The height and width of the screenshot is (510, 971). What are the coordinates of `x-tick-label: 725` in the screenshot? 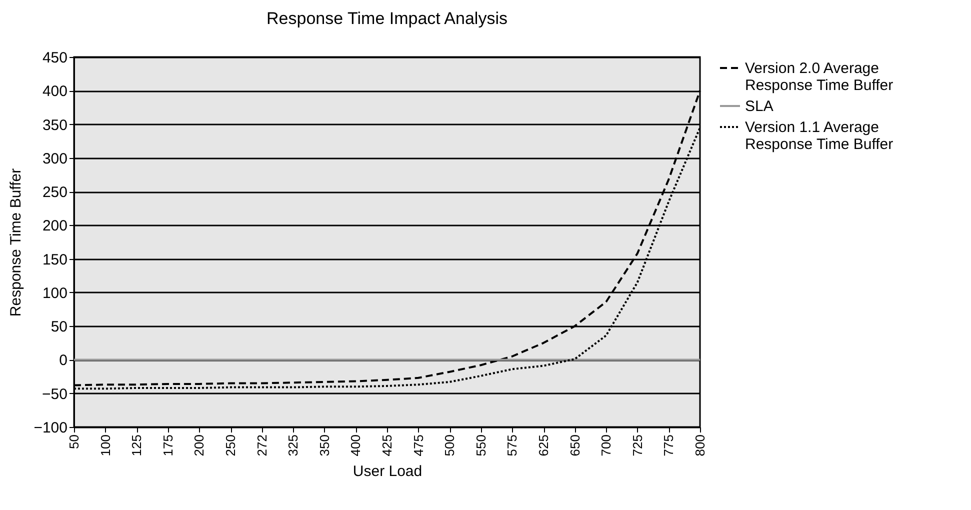 It's located at (637, 445).